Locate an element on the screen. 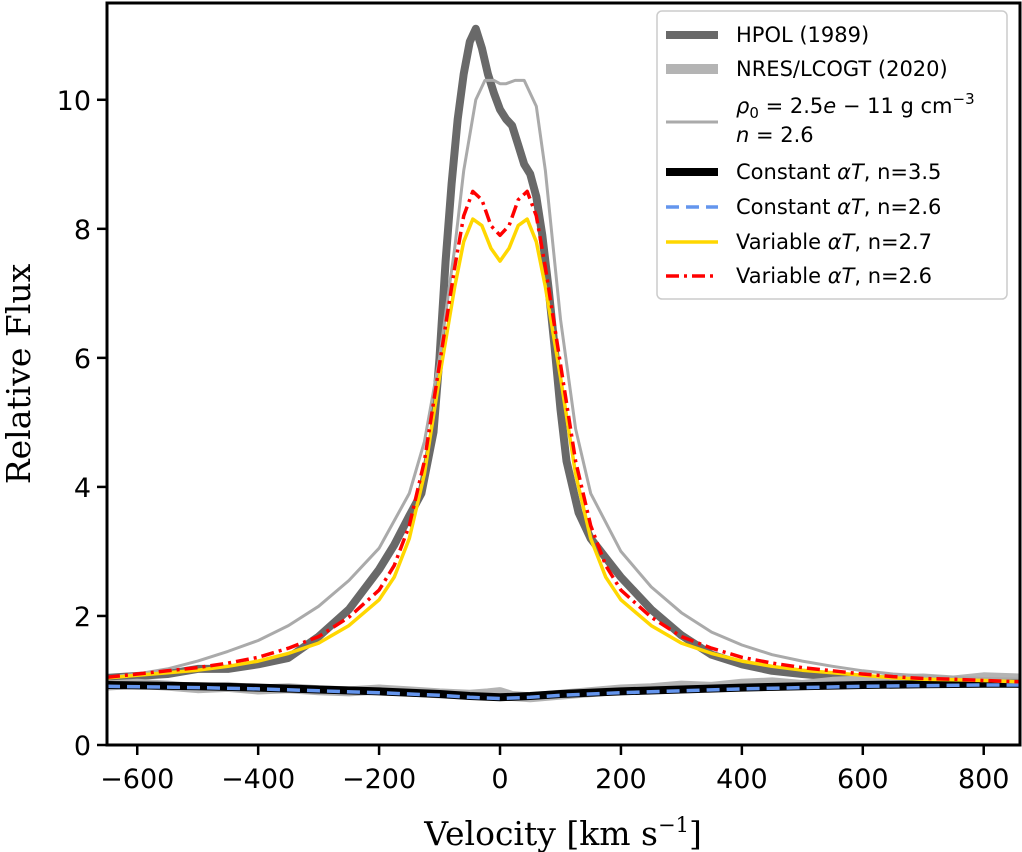 The height and width of the screenshot is (852, 1022). legend-label-variable-27: Variable αT, n=2.7 is located at coordinates (834, 242).